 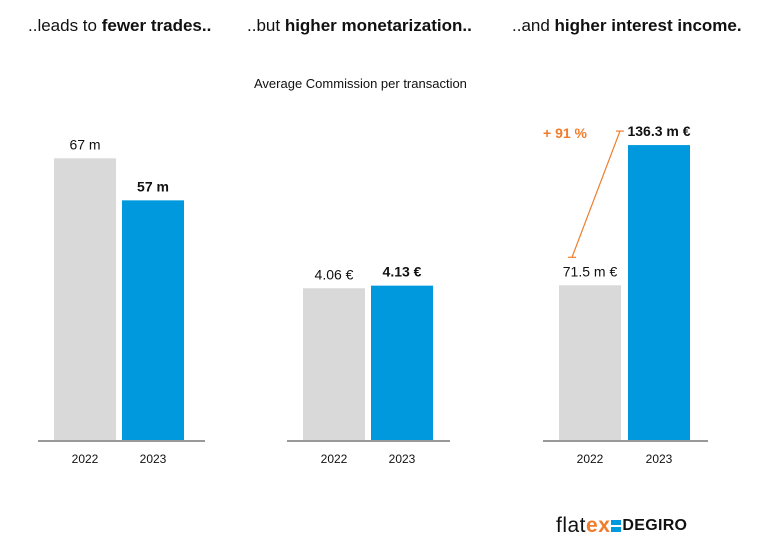 I want to click on data-label-2022: 71.5 m €, so click(x=590, y=271).